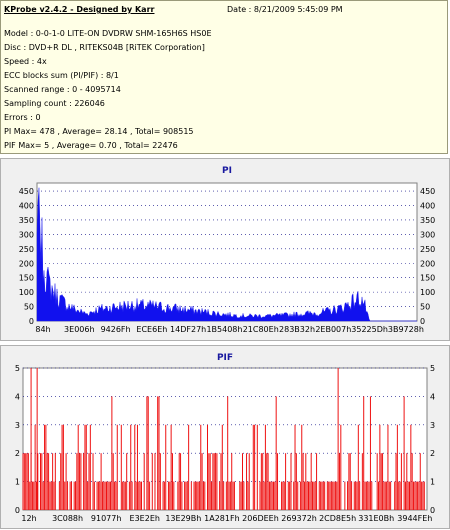 This screenshot has height=530, width=450. What do you see at coordinates (26, 220) in the screenshot?
I see `pi-ytick-left: 350` at bounding box center [26, 220].